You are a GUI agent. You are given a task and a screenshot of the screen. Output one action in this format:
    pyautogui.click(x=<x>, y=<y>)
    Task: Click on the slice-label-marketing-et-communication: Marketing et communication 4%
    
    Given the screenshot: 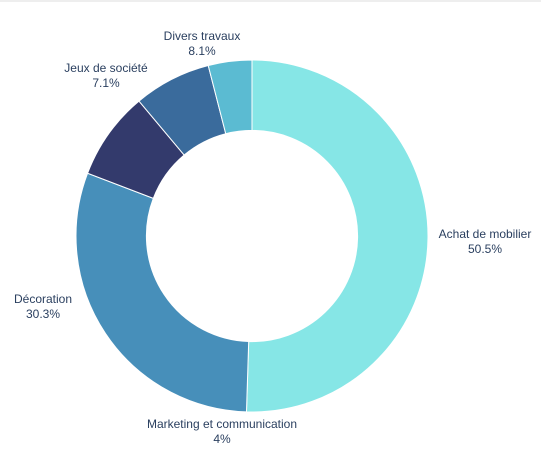 What is the action you would take?
    pyautogui.click(x=222, y=431)
    